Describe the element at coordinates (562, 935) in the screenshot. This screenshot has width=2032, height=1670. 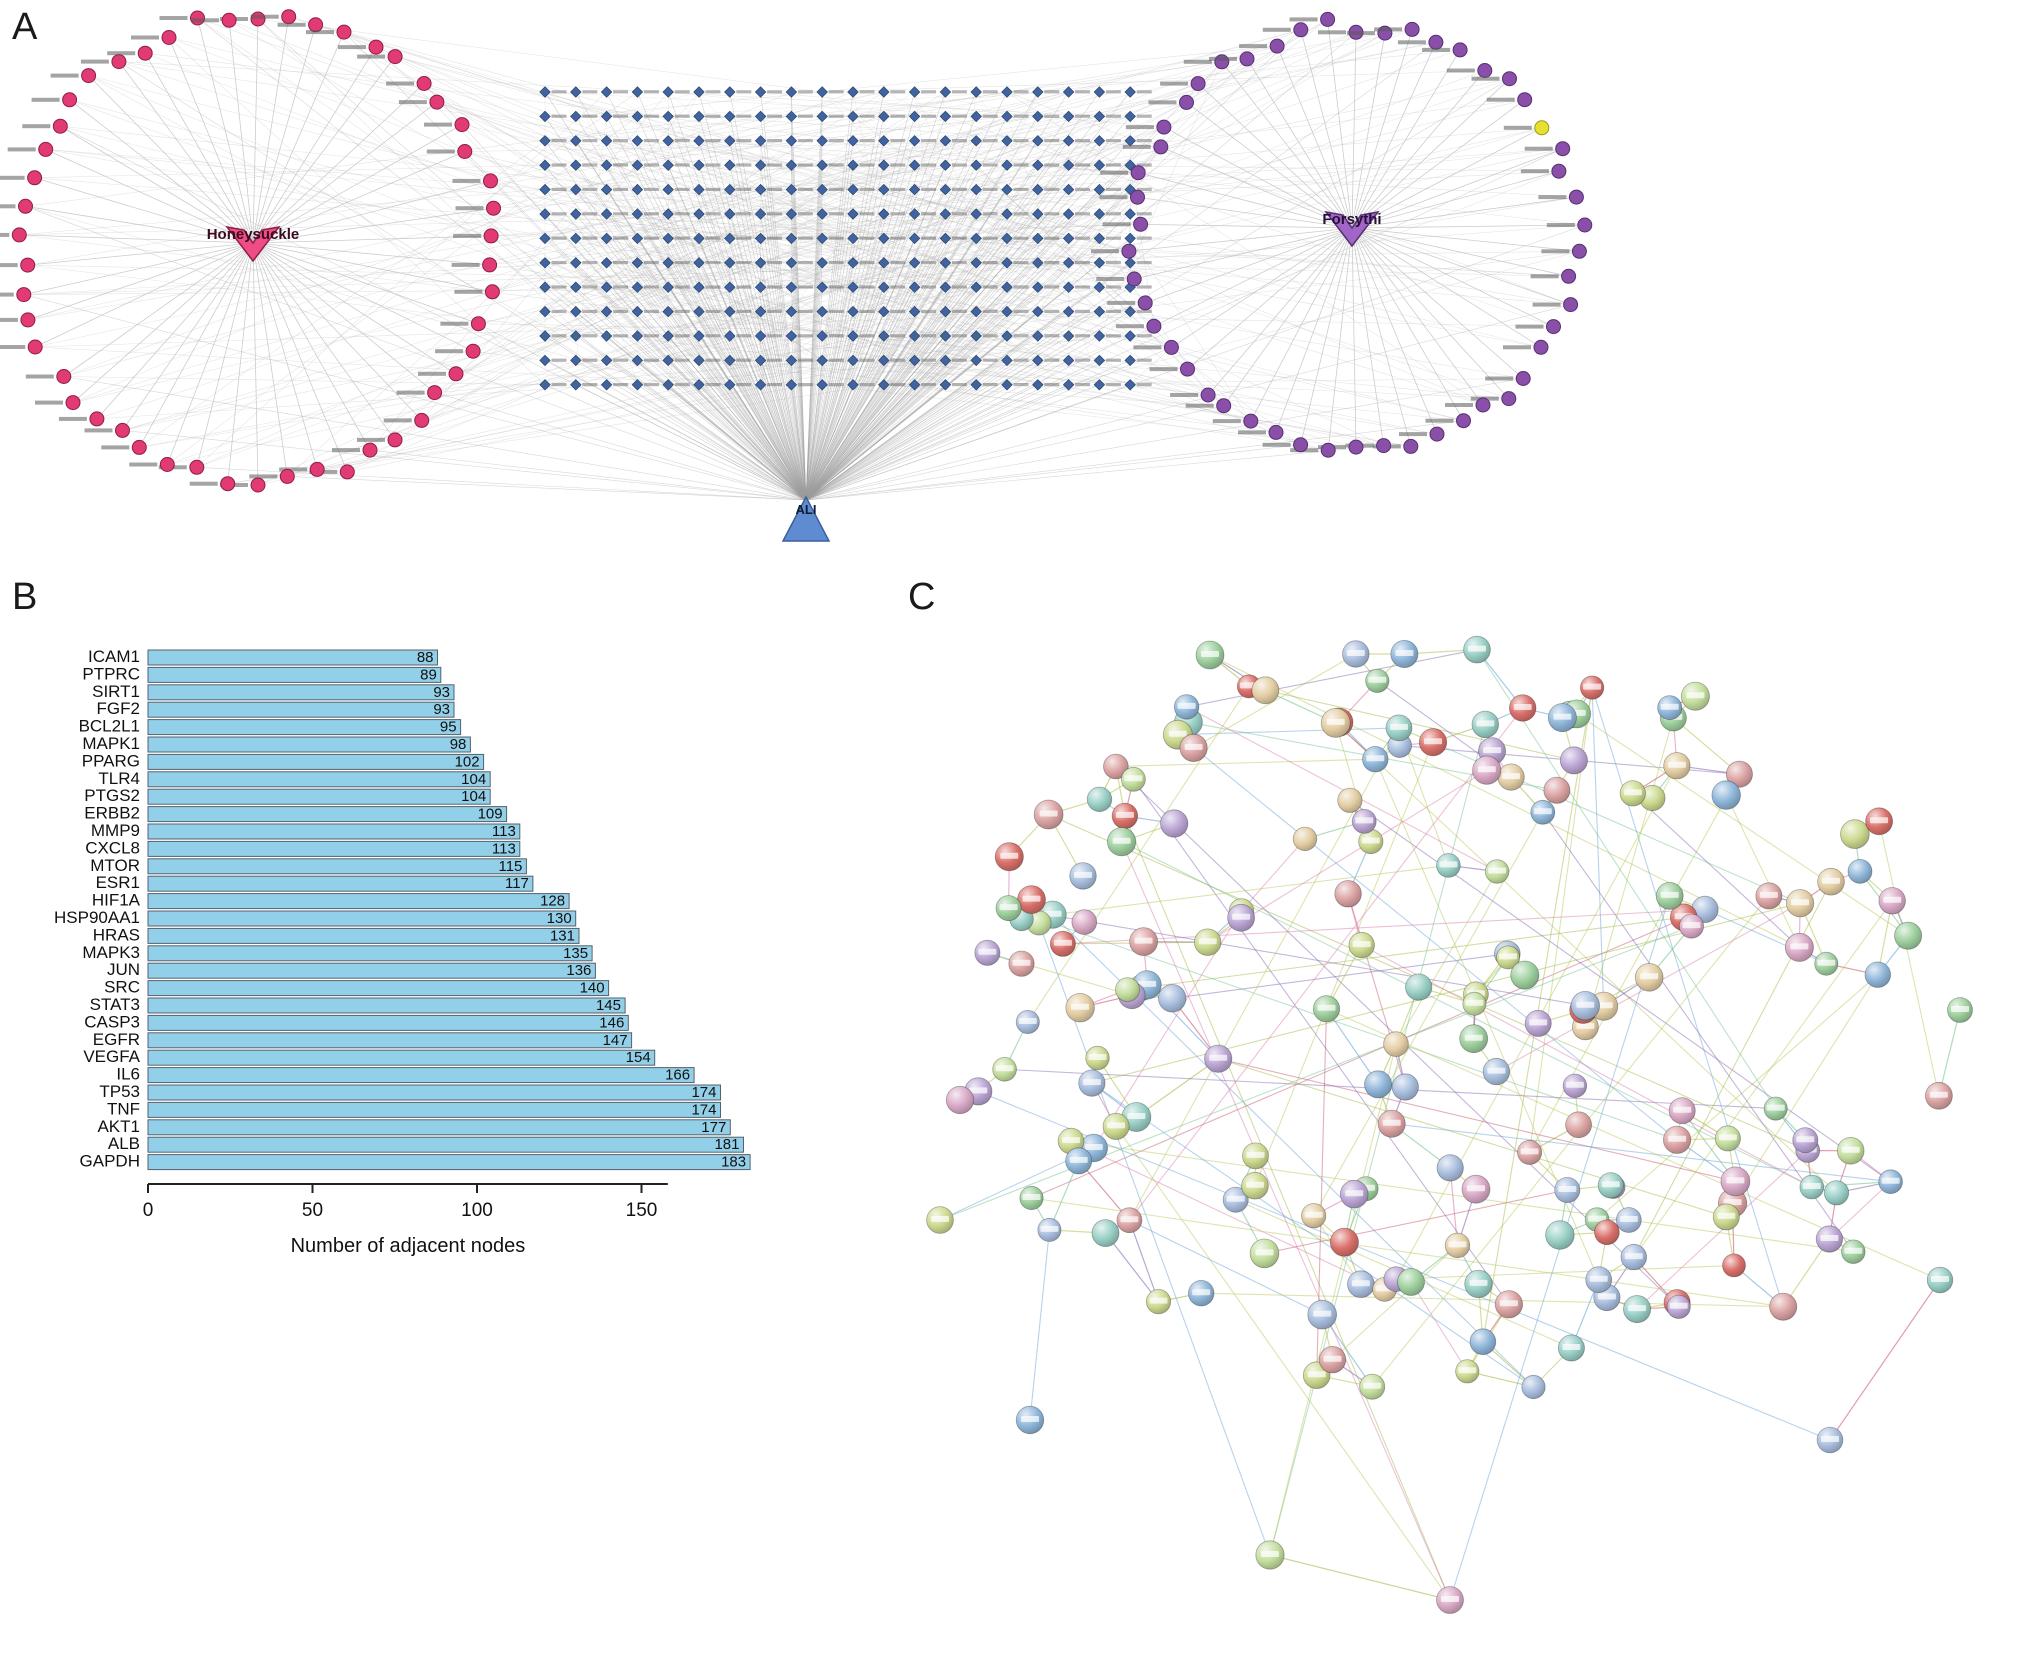
I see `bar-value-label: 131` at that location.